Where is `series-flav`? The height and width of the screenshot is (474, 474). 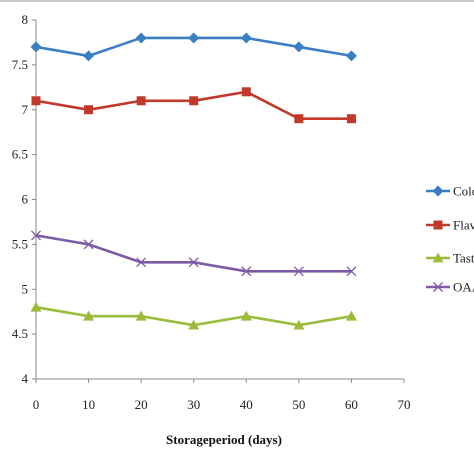 series-flav is located at coordinates (193, 105).